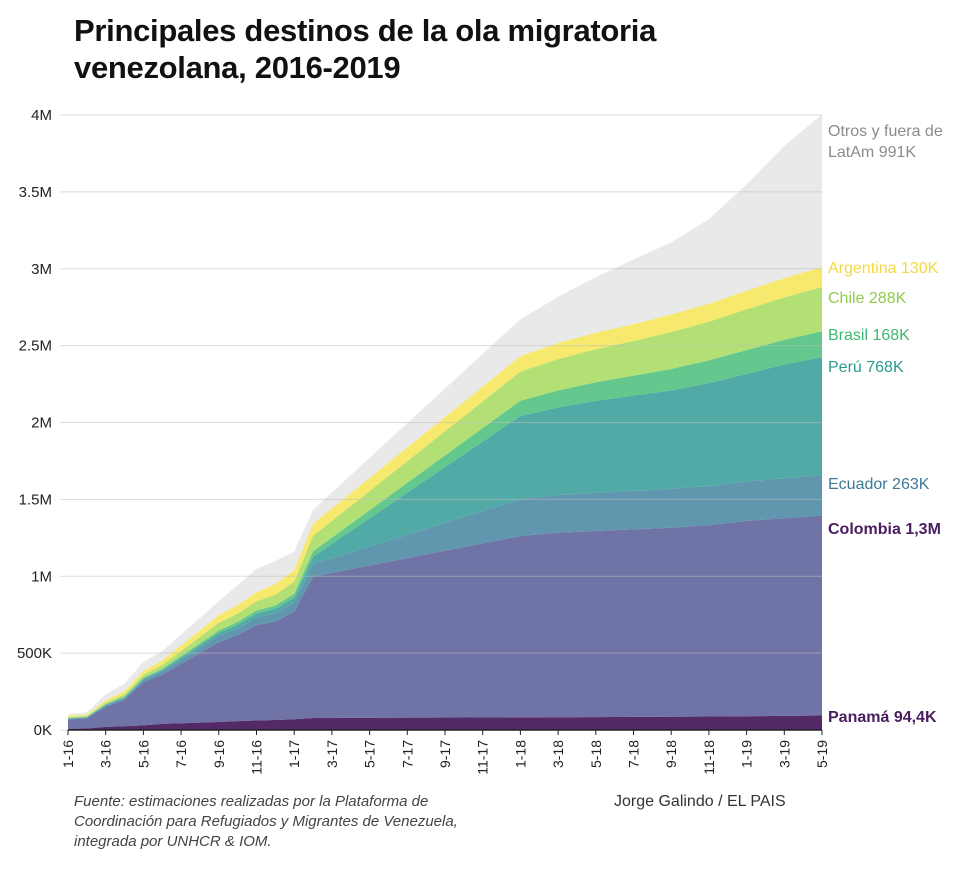 The height and width of the screenshot is (869, 980). I want to click on x-tick-label: 1-19, so click(747, 754).